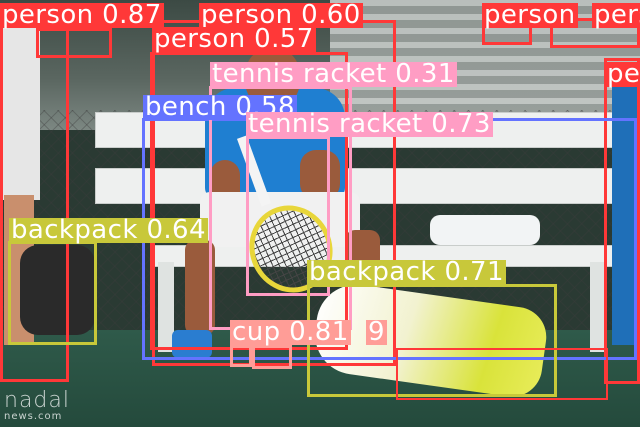 Image resolution: width=640 pixels, height=427 pixels. What do you see at coordinates (234, 39) in the screenshot?
I see `detection-label-person-3: person 0.57` at bounding box center [234, 39].